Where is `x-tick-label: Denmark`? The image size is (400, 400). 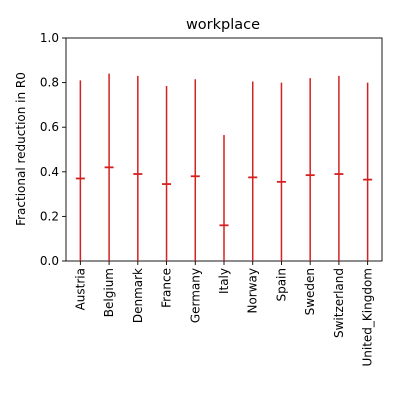
x-tick-label: Denmark is located at coordinates (138, 295).